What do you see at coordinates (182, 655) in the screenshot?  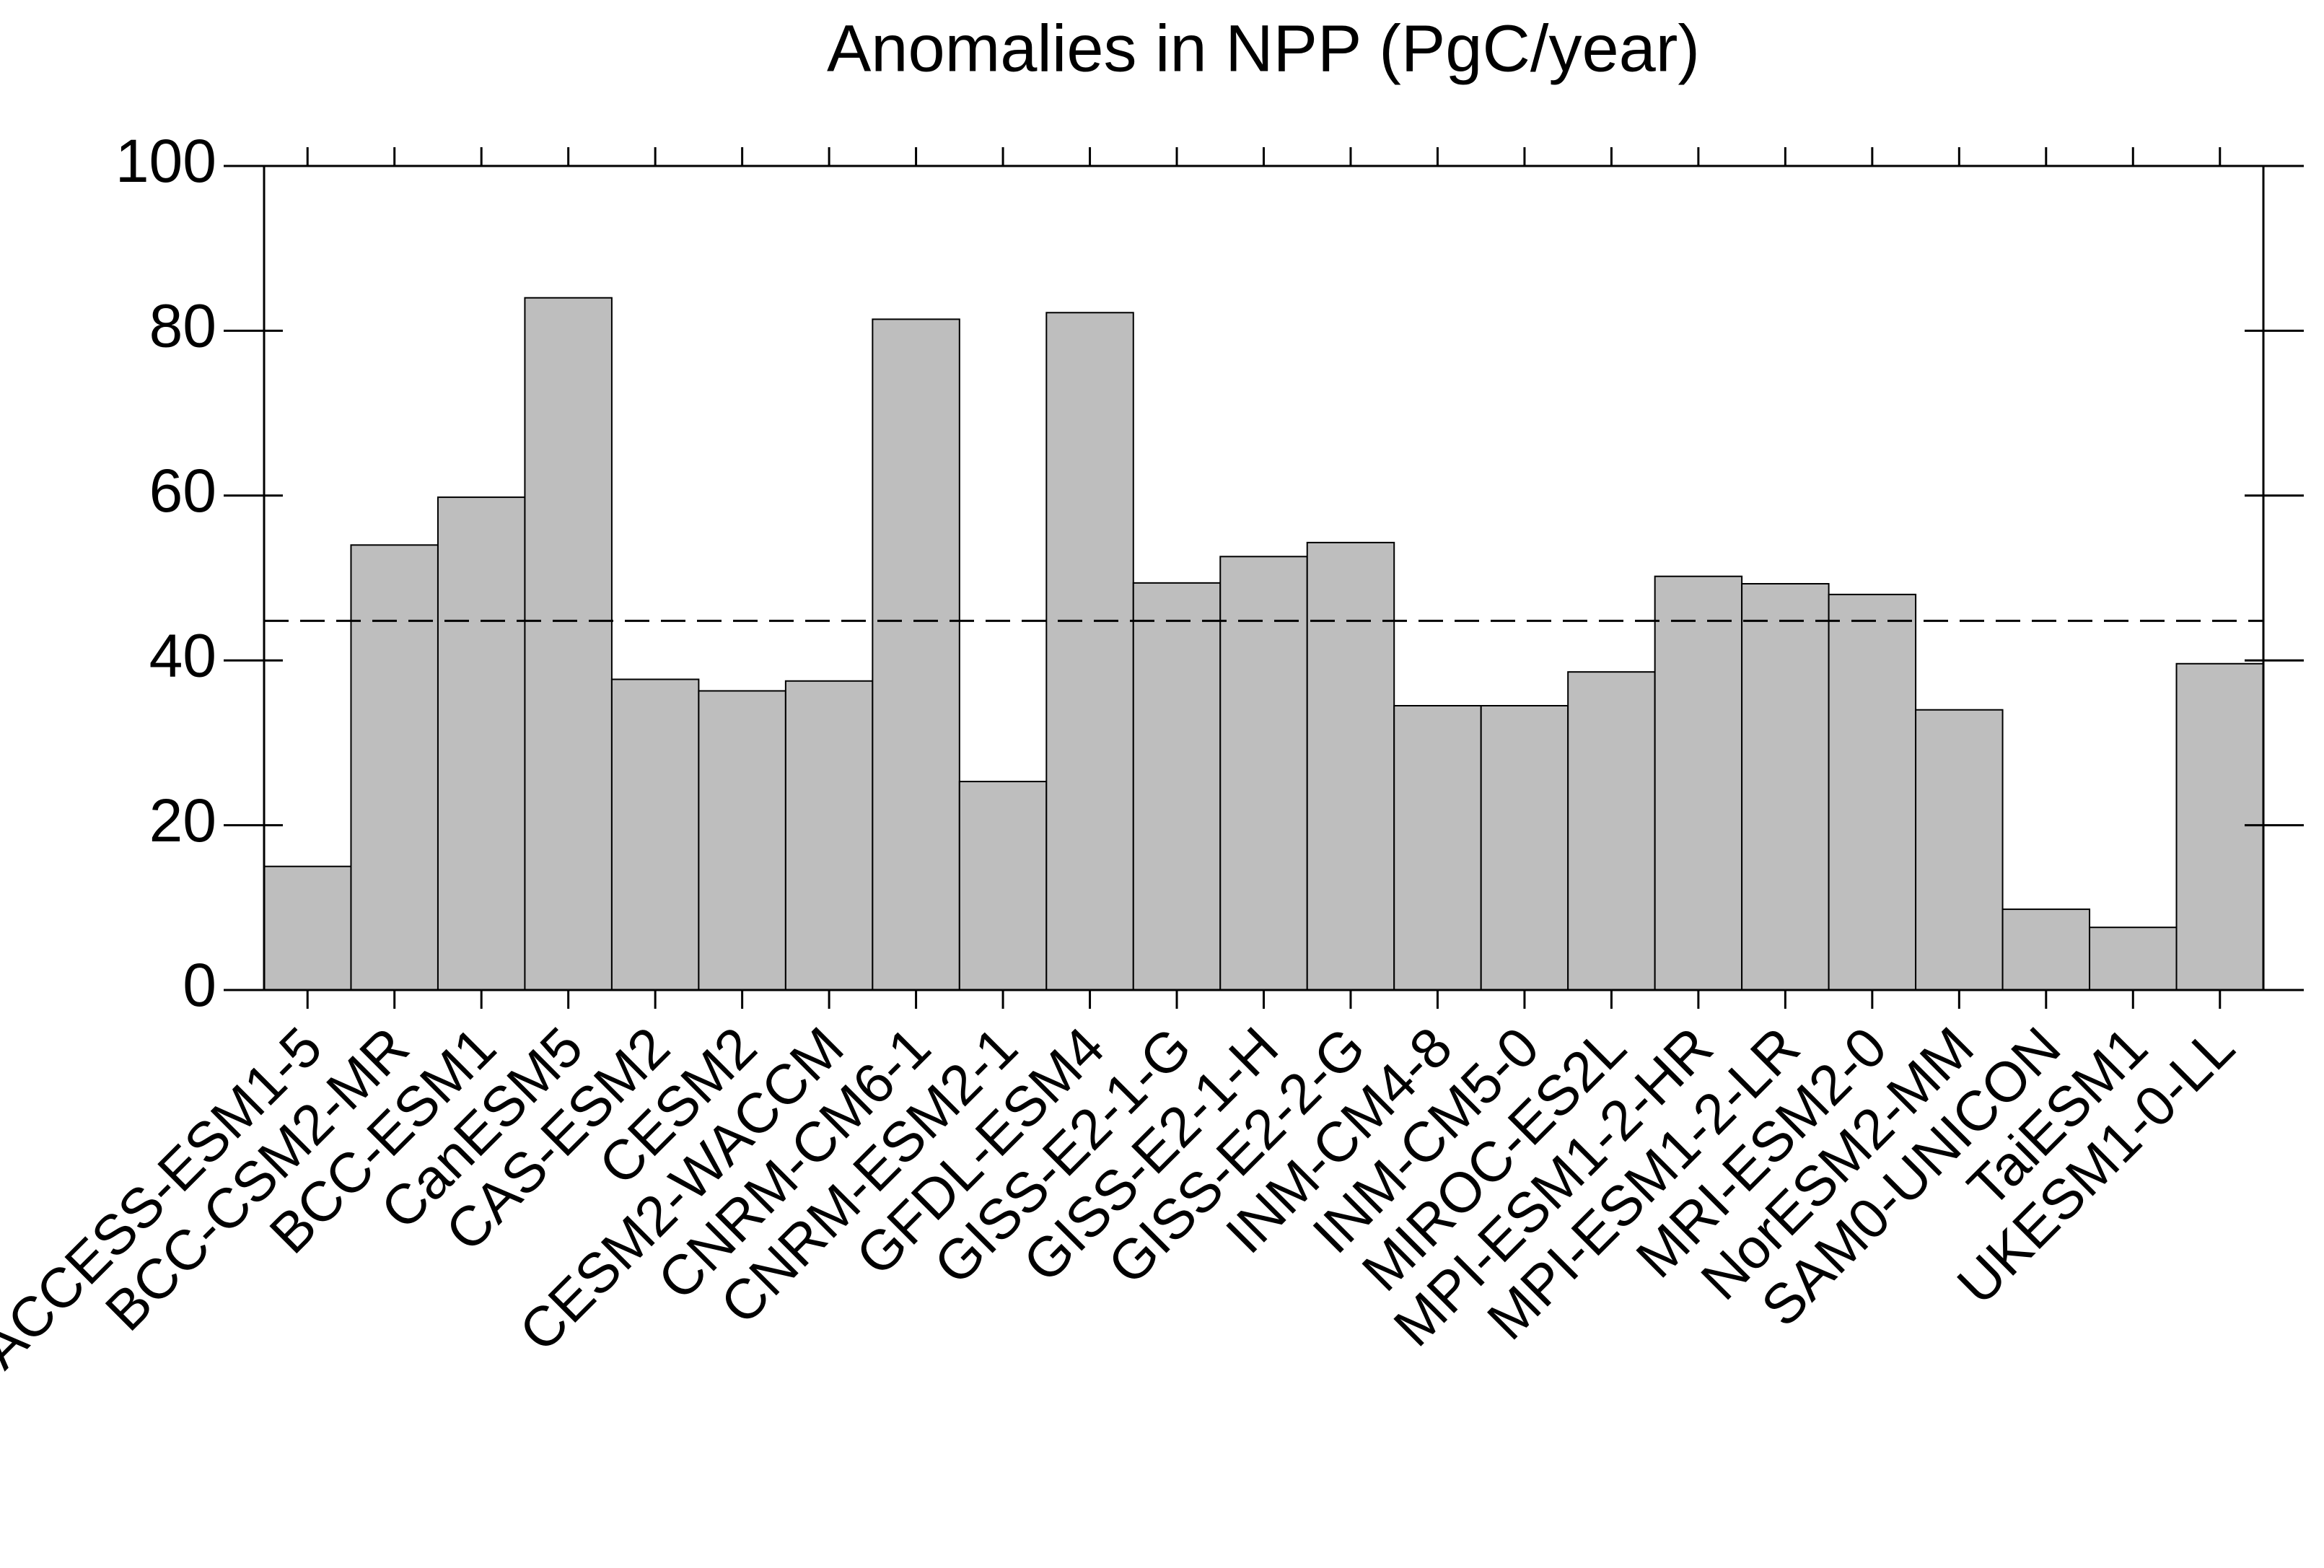 I see `y-tick-label: 40` at bounding box center [182, 655].